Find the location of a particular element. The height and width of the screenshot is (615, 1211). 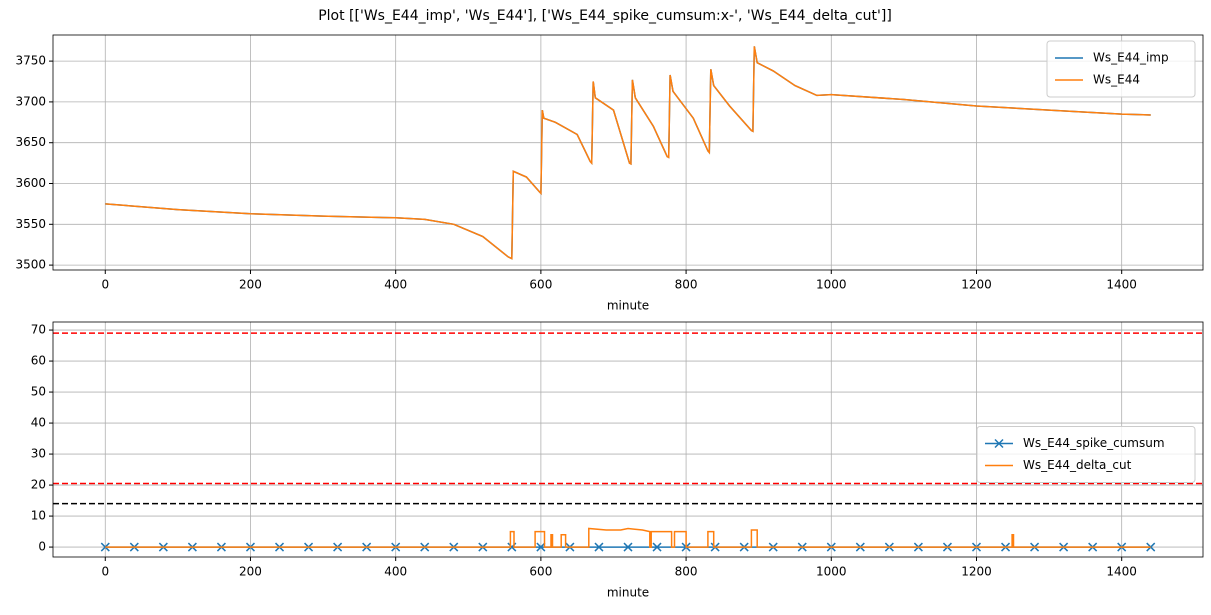

y-tick-label: 70 is located at coordinates (38, 330).